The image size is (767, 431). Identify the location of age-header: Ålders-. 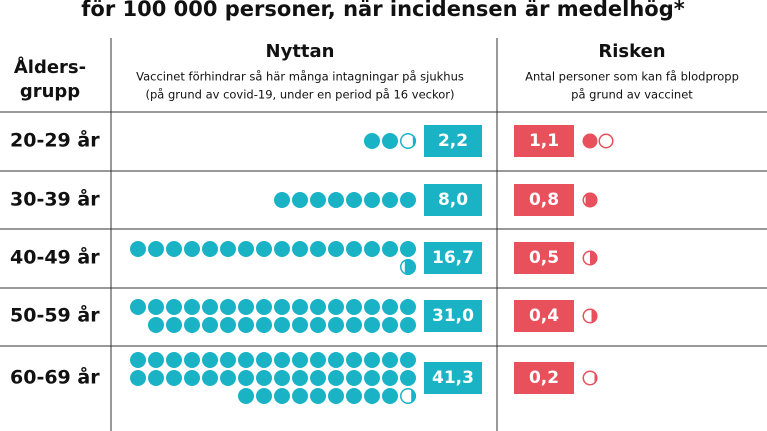
(50, 66).